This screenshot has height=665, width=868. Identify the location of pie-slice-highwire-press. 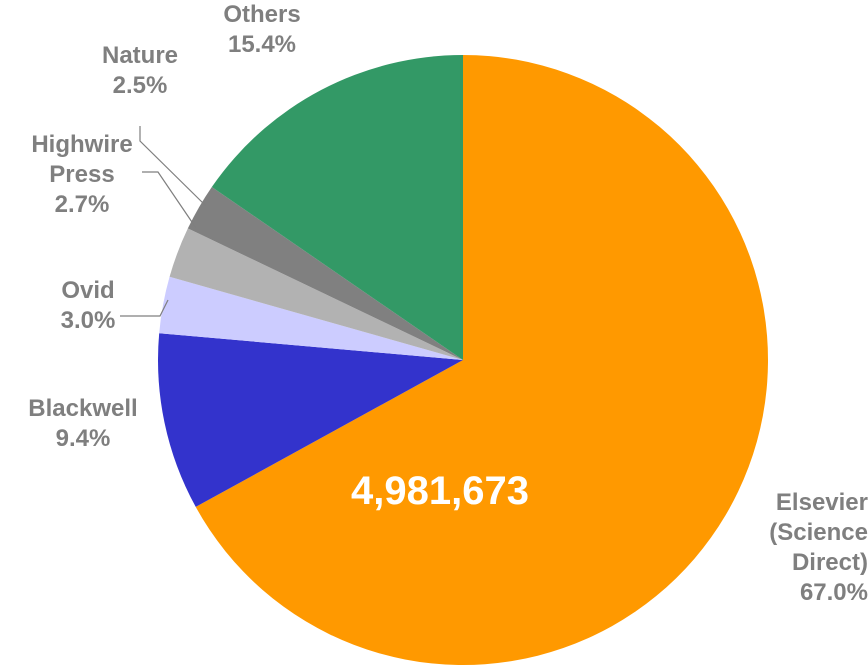
(316, 294).